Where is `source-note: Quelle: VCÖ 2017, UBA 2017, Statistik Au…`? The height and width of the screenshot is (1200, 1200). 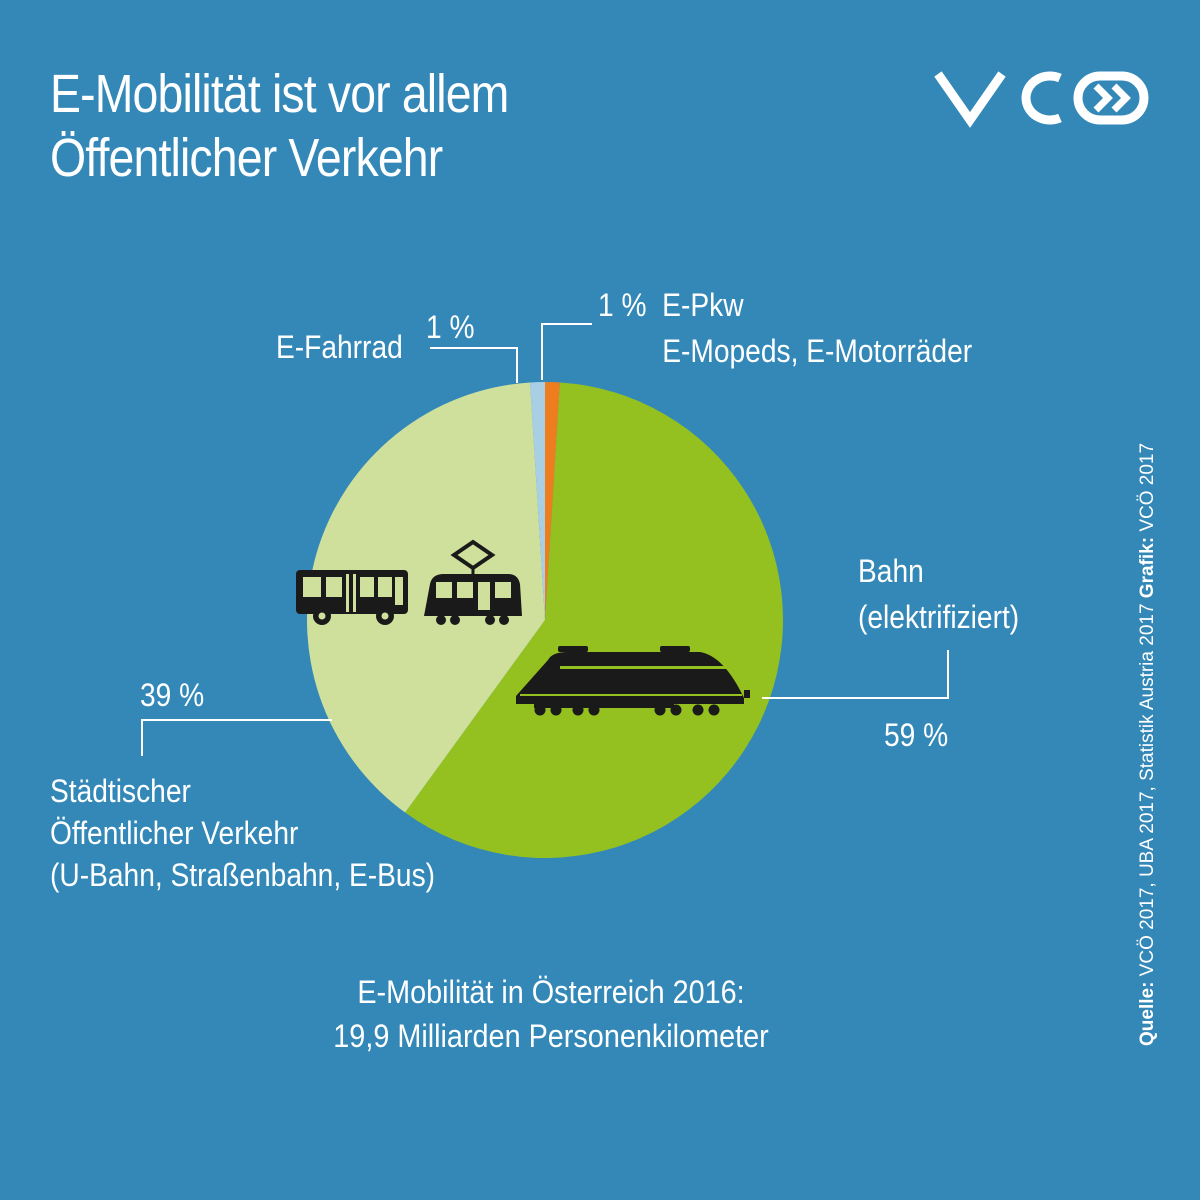 source-note: Quelle: VCÖ 2017, UBA 2017, Statistik Au… is located at coordinates (1148, 744).